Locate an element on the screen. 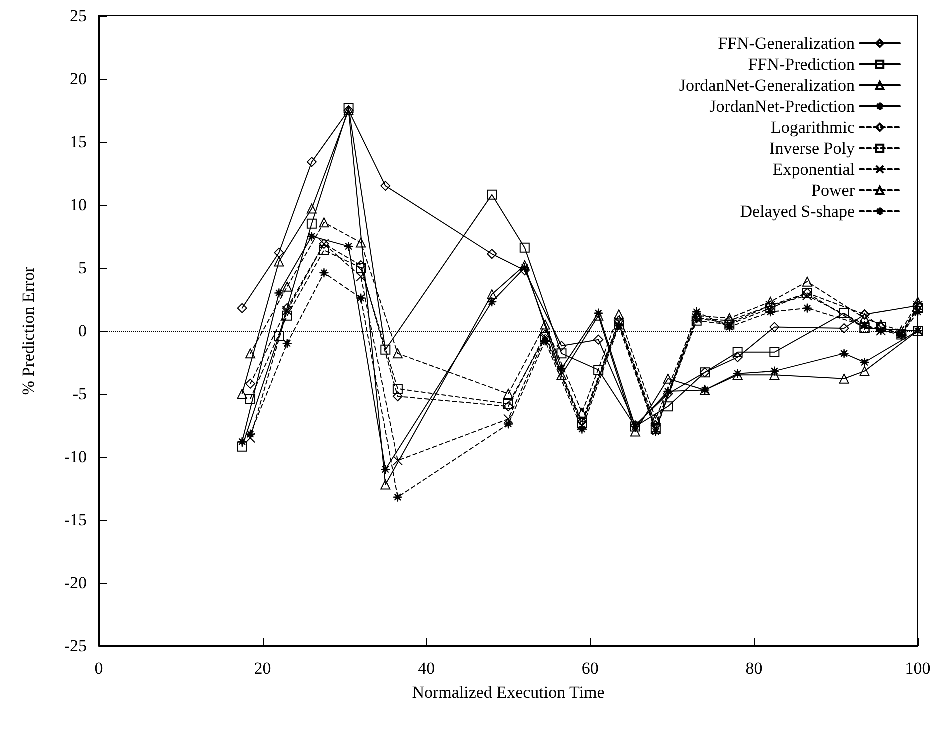 Image resolution: width=941 pixels, height=736 pixels. legend-label: Delayed S-shape is located at coordinates (797, 211).